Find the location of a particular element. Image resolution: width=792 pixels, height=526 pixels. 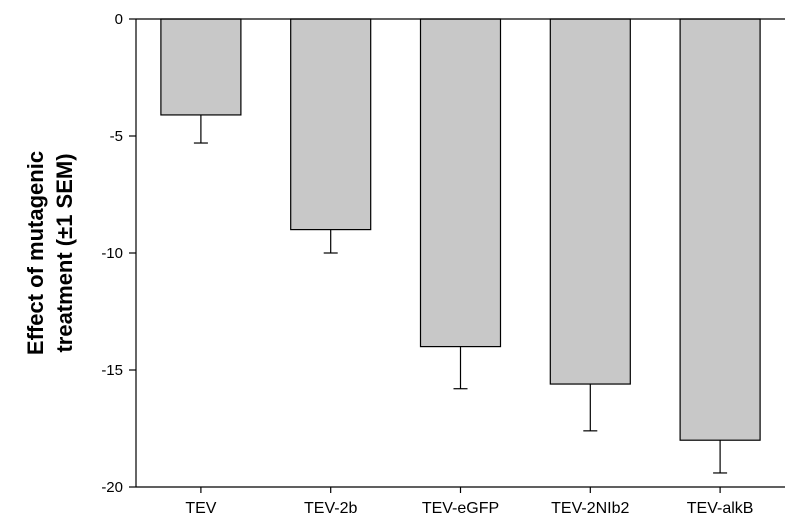

x-tick-label-1: TEV-2b is located at coordinates (330, 508).